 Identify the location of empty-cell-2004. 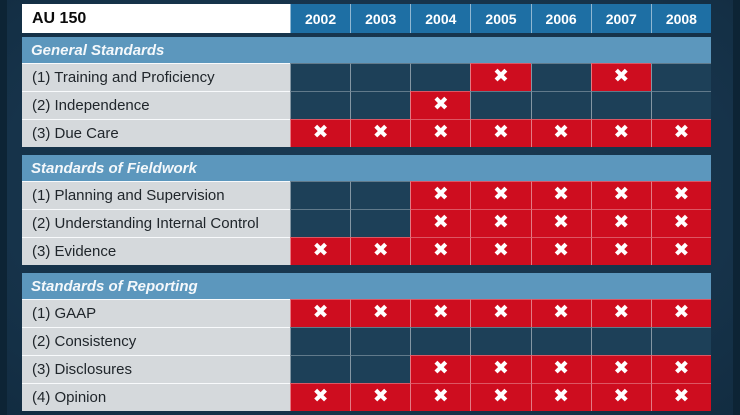
(440, 341).